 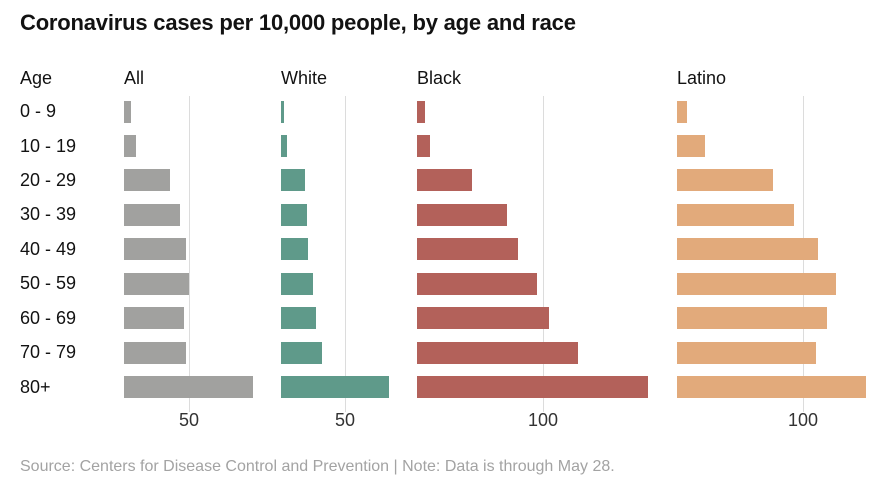 What do you see at coordinates (188, 387) in the screenshot?
I see `bar-all-80+` at bounding box center [188, 387].